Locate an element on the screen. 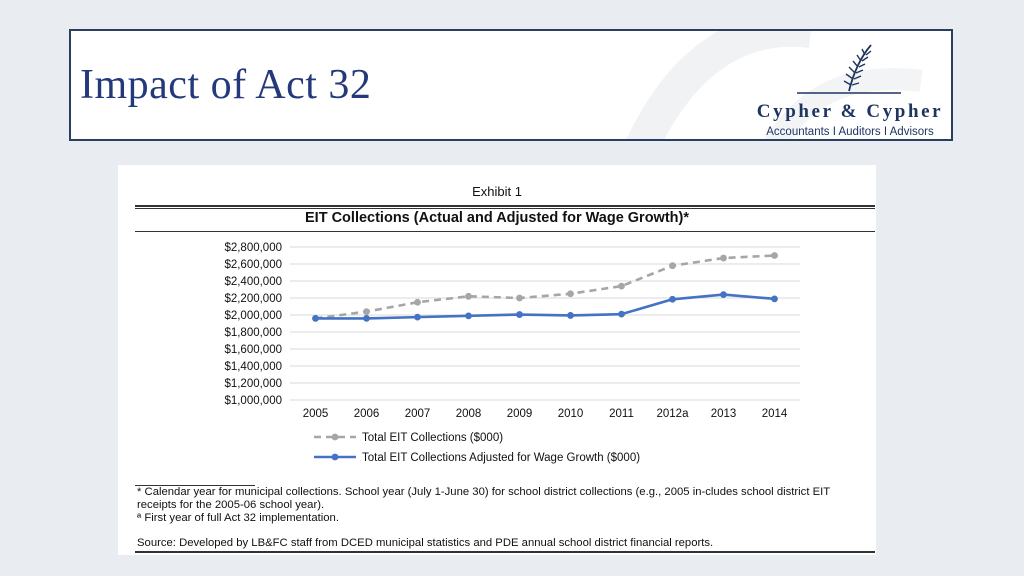 This screenshot has width=1024, height=576. top-rule-thin is located at coordinates (505, 208).